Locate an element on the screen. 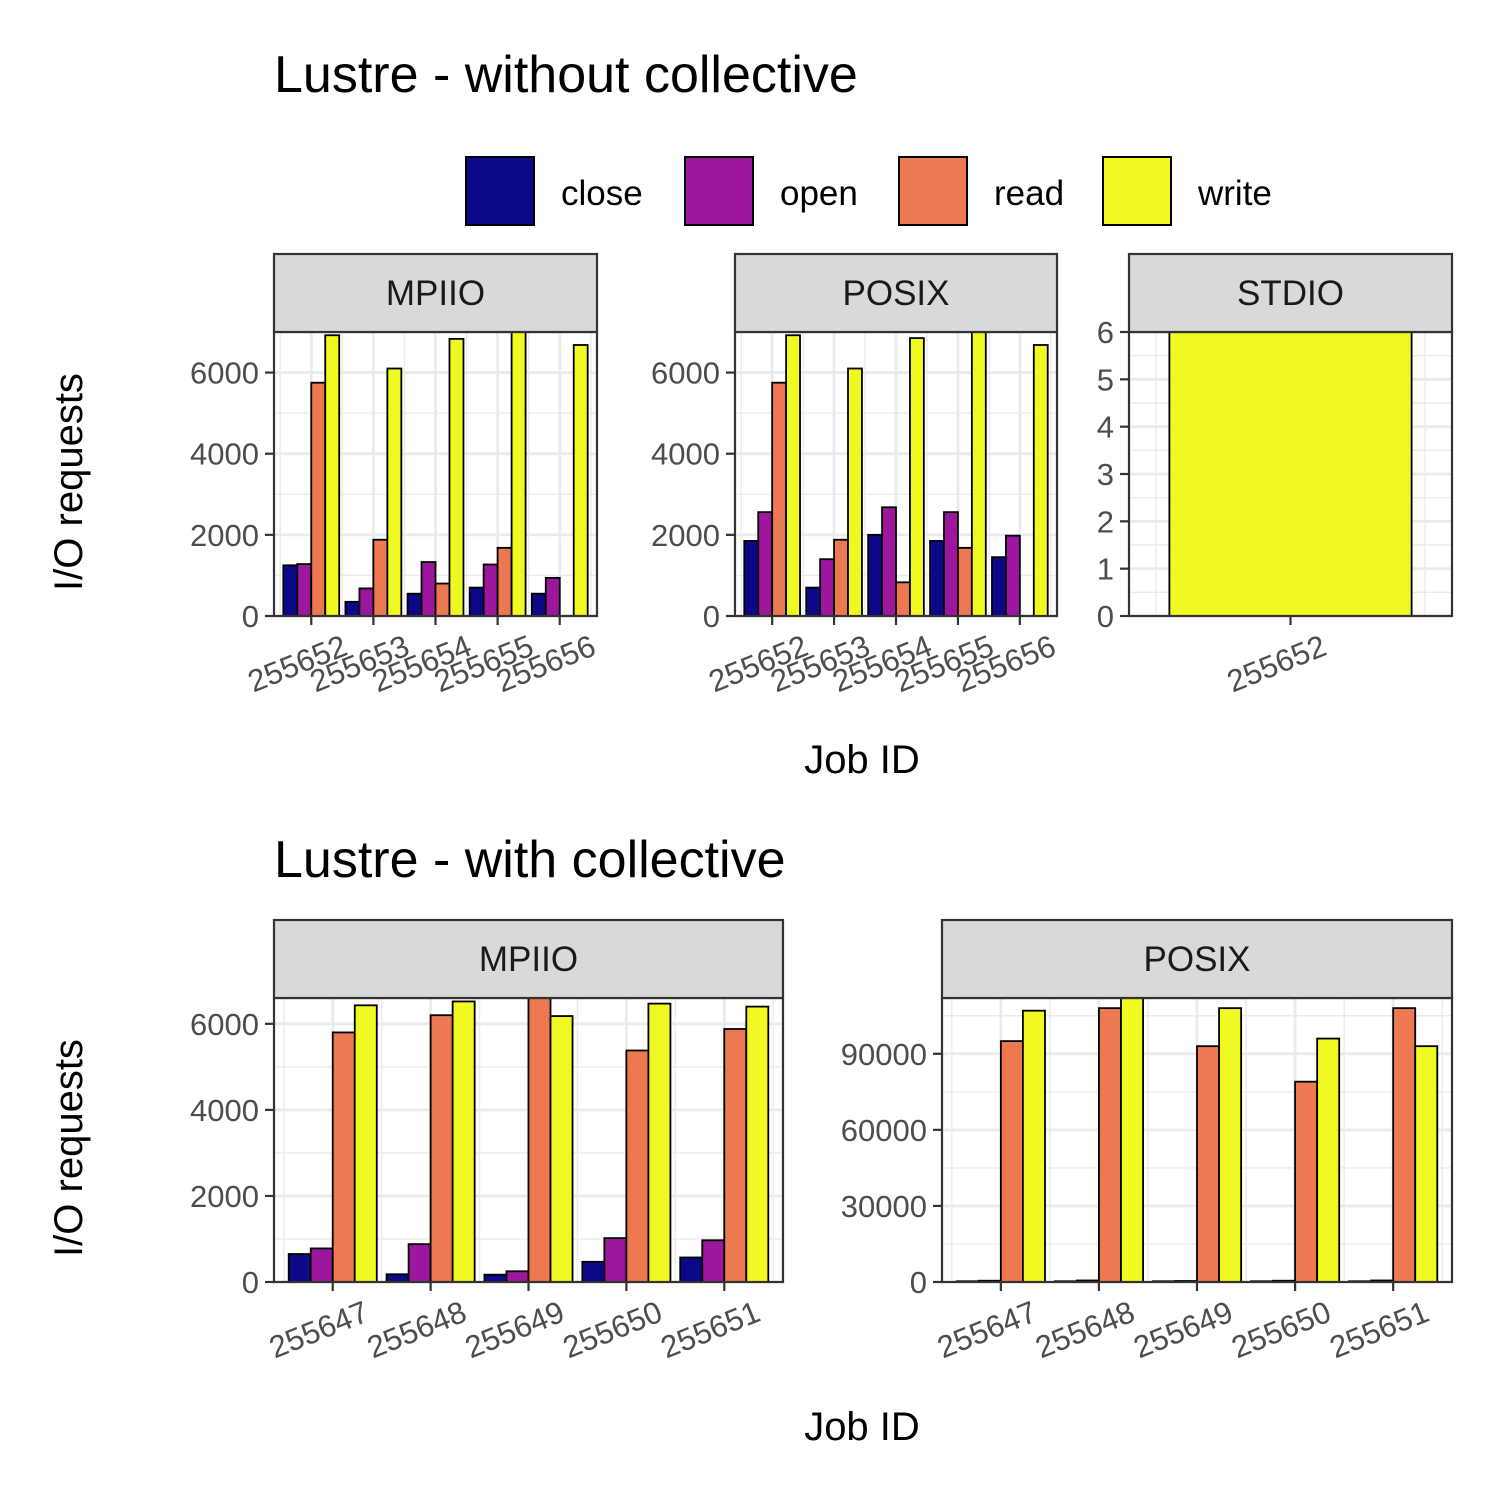  y-tick-label: 30000 is located at coordinates (884, 1206).